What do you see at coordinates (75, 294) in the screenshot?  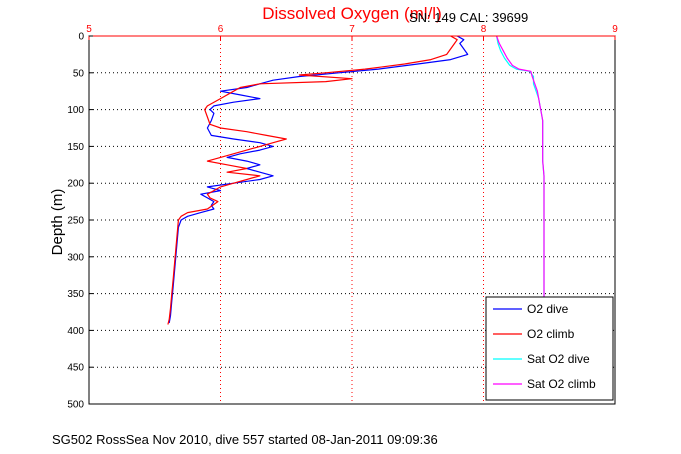 I see `y-tick-label: 350` at bounding box center [75, 294].